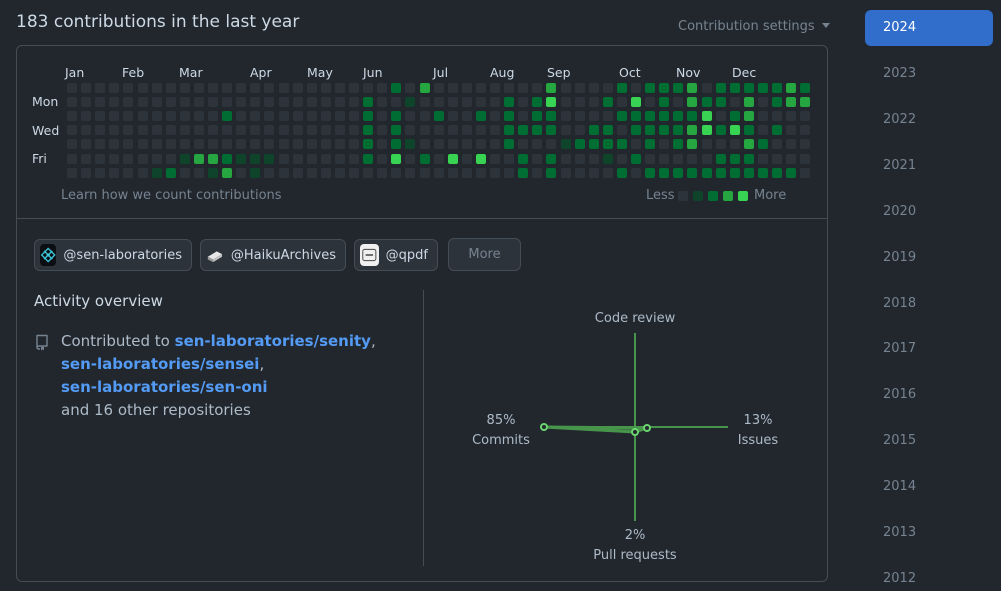 The height and width of the screenshot is (591, 1001). I want to click on year-tab-2014: 2014, so click(900, 487).